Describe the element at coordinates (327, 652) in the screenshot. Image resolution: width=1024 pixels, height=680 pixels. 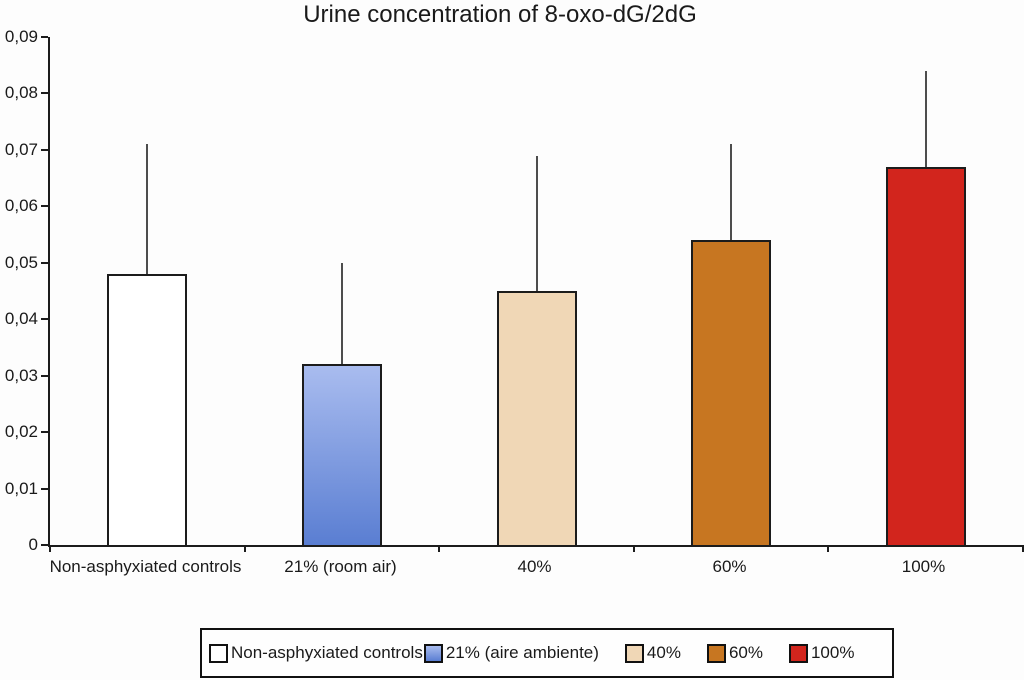
I see `legend-label: Non-asphyxiated controls` at that location.